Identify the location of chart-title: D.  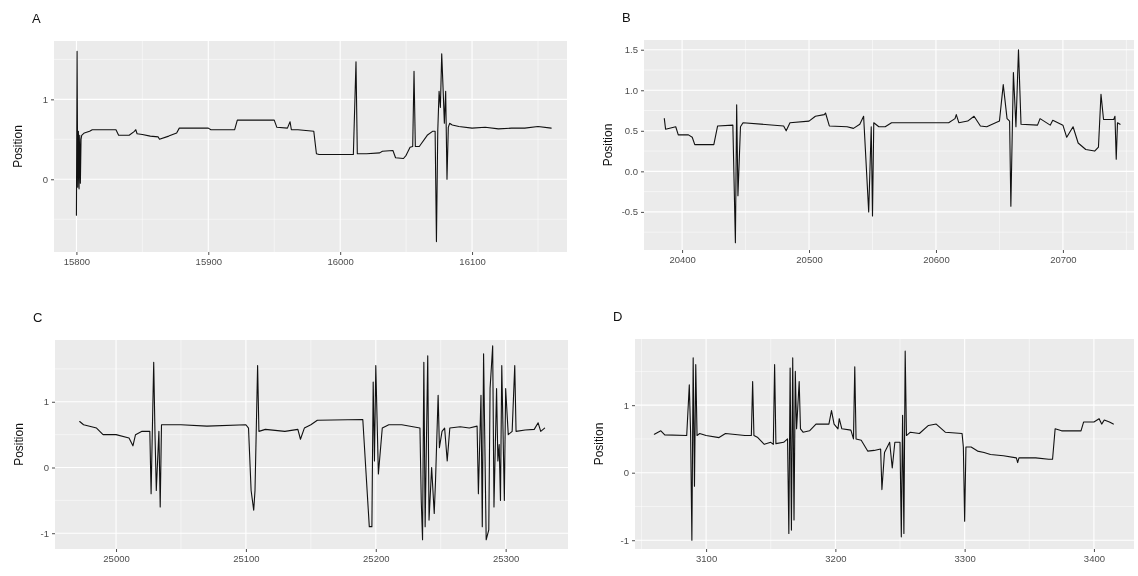
(618, 316).